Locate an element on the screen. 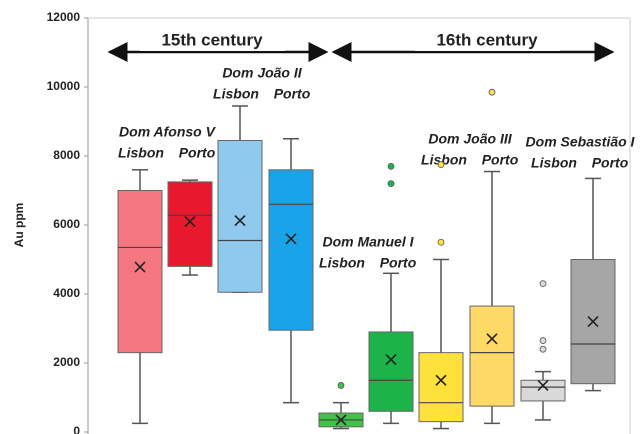 This screenshot has width=641, height=434. reign-label: Dom Afonso V is located at coordinates (168, 132).